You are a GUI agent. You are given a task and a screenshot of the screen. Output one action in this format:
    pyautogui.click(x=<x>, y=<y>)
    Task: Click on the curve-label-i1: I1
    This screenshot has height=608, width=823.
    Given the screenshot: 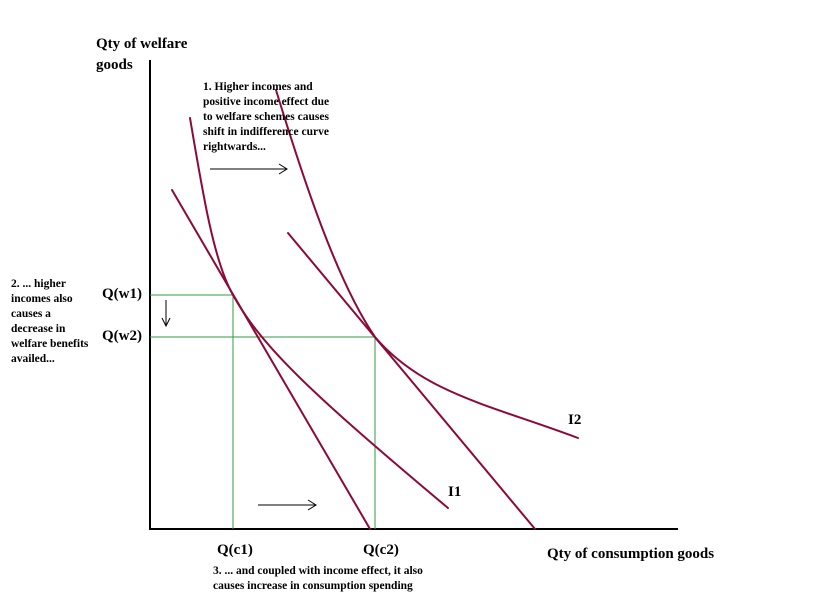 What is the action you would take?
    pyautogui.click(x=455, y=492)
    